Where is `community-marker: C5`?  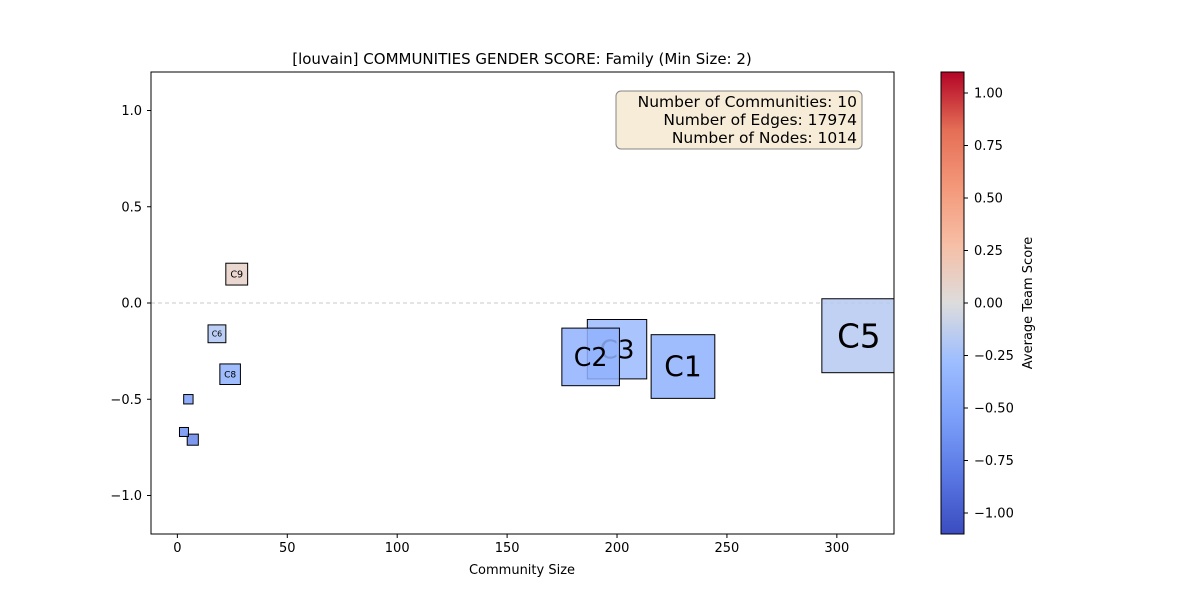
community-marker: C5 is located at coordinates (857, 336).